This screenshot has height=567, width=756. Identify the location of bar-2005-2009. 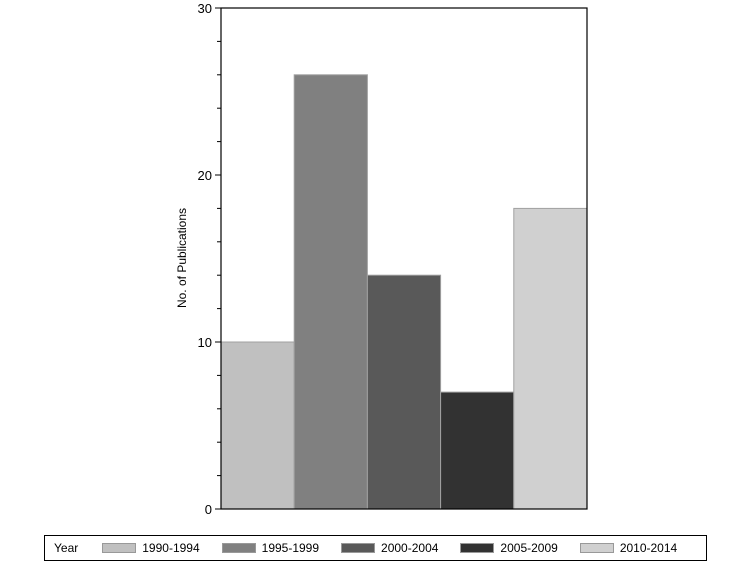
(477, 450).